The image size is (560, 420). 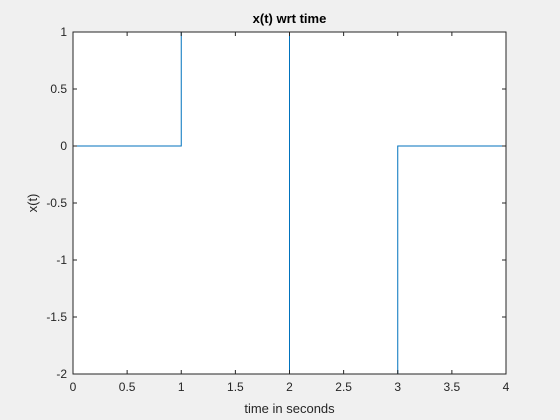 What do you see at coordinates (61, 374) in the screenshot?
I see `y-tick-label: -2` at bounding box center [61, 374].